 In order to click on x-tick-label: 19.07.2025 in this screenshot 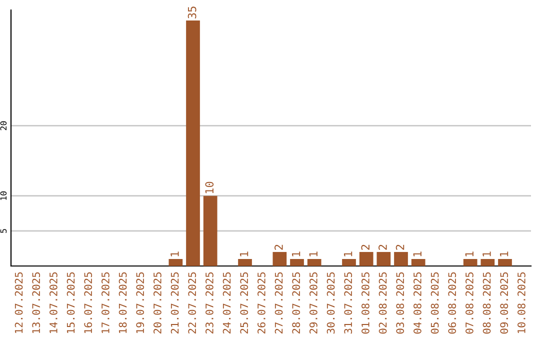, I will do `click(140, 303)`.